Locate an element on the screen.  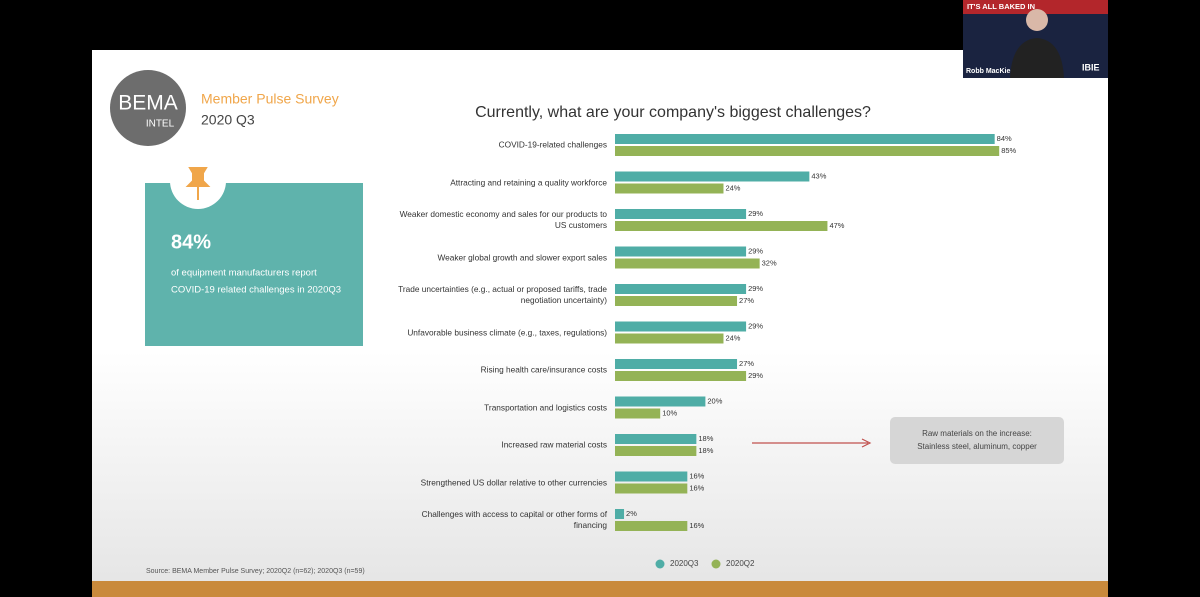
callout-text: COVID-19 related challenges in 2020Q3 is located at coordinates (256, 290).